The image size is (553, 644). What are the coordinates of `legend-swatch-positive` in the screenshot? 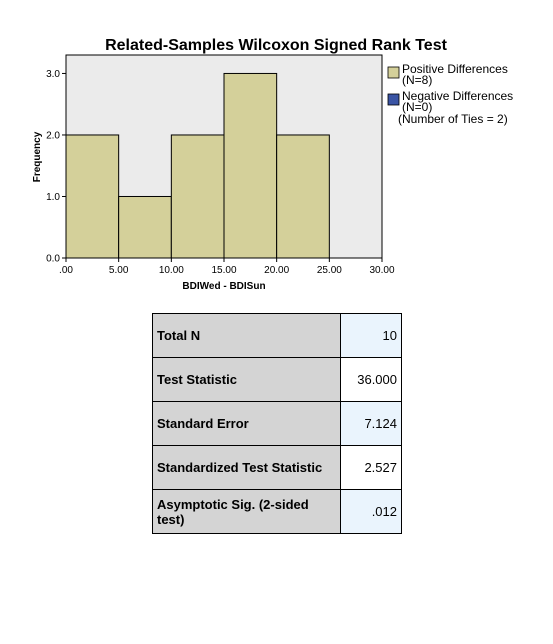 It's located at (393, 72).